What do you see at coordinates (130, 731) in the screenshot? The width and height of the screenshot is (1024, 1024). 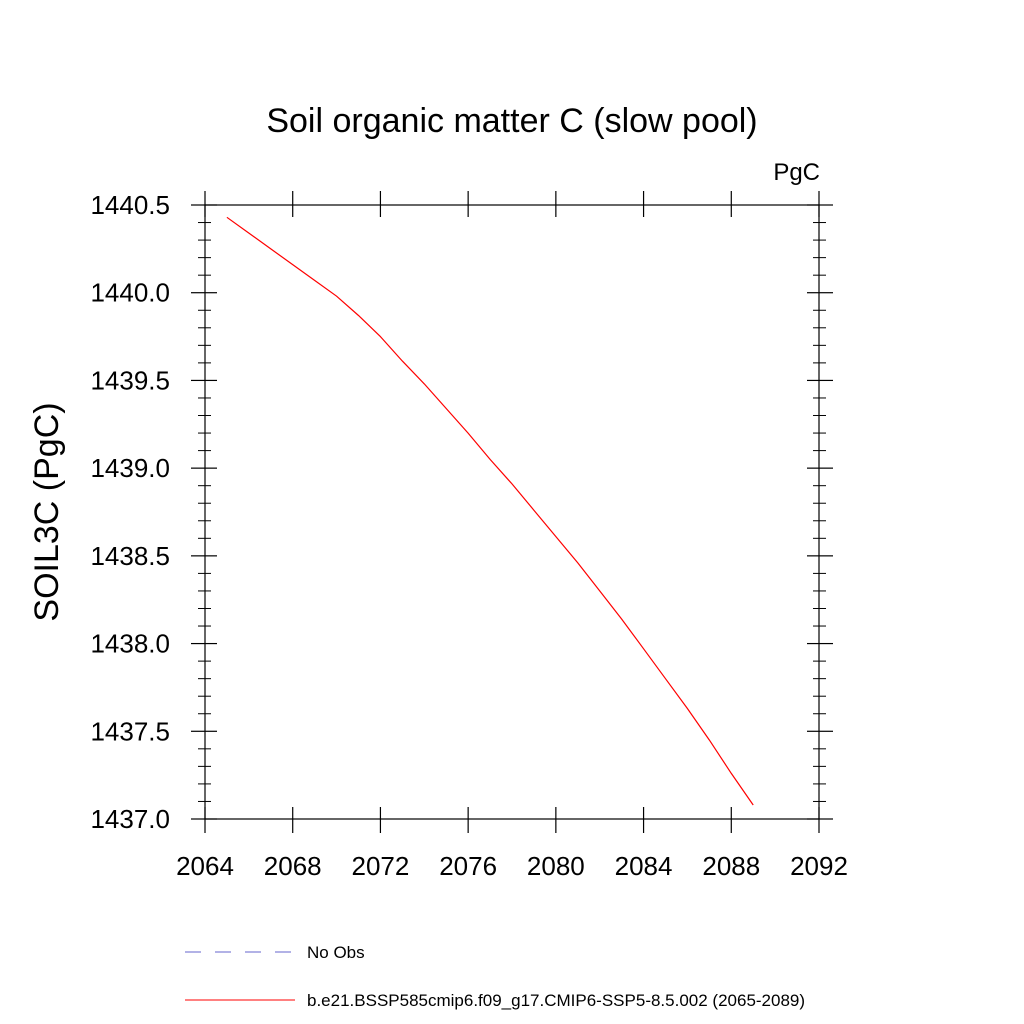 I see `y-tick-label: 1437.5` at bounding box center [130, 731].